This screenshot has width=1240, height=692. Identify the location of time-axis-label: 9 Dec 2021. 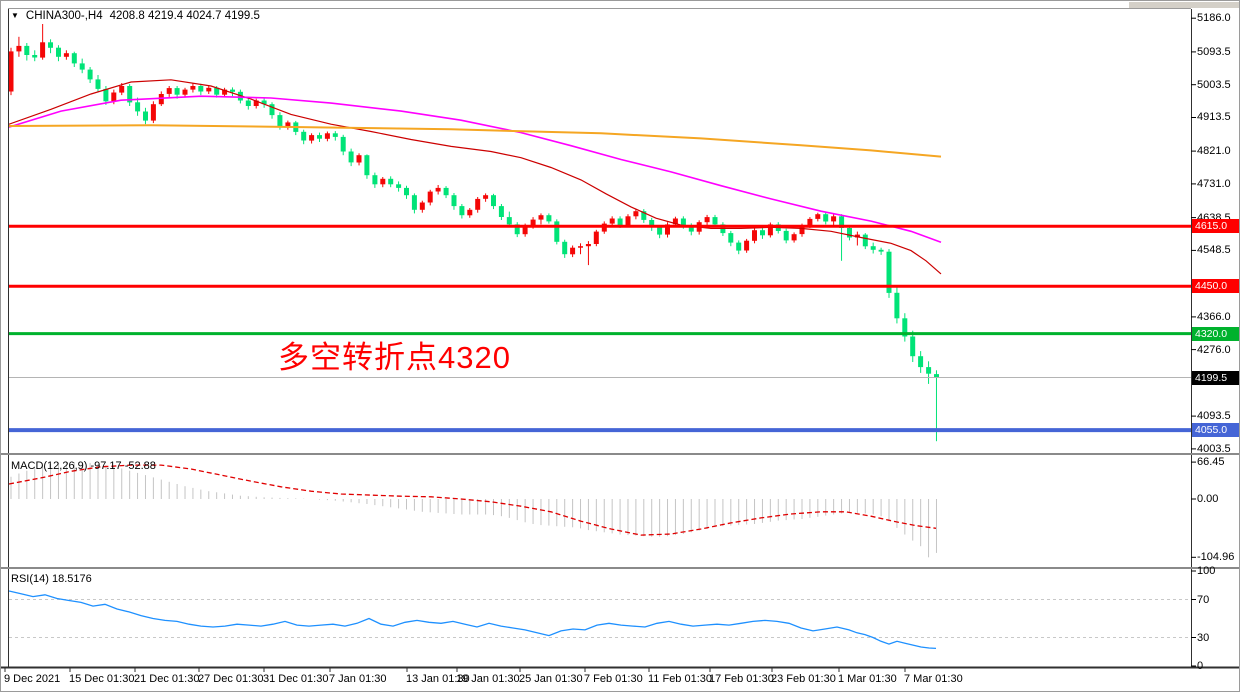
(32, 679).